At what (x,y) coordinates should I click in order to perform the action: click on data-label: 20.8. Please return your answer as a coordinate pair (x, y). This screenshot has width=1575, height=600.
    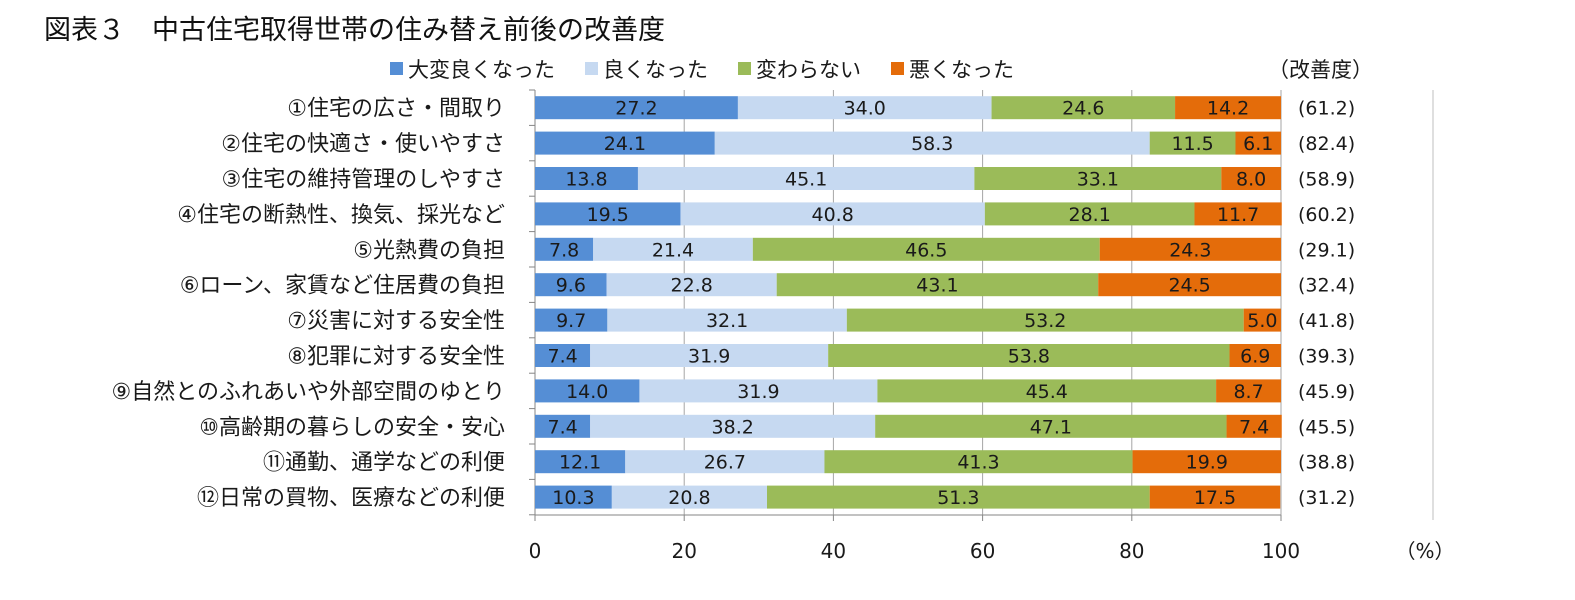
    Looking at the image, I should click on (689, 498).